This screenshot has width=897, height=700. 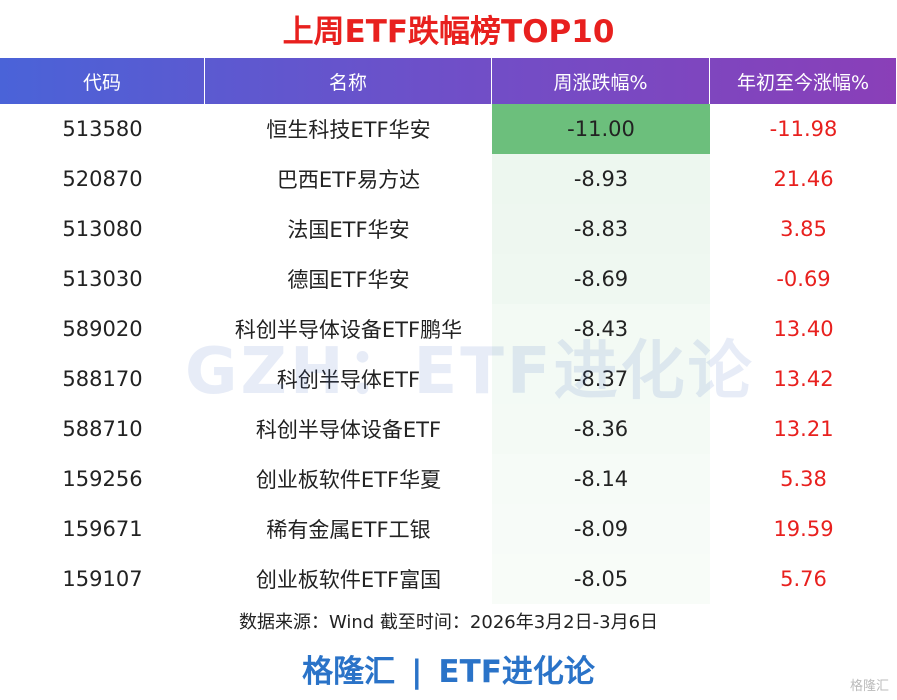 What do you see at coordinates (348, 580) in the screenshot?
I see `table-cell: 创业板软件ETF富国` at bounding box center [348, 580].